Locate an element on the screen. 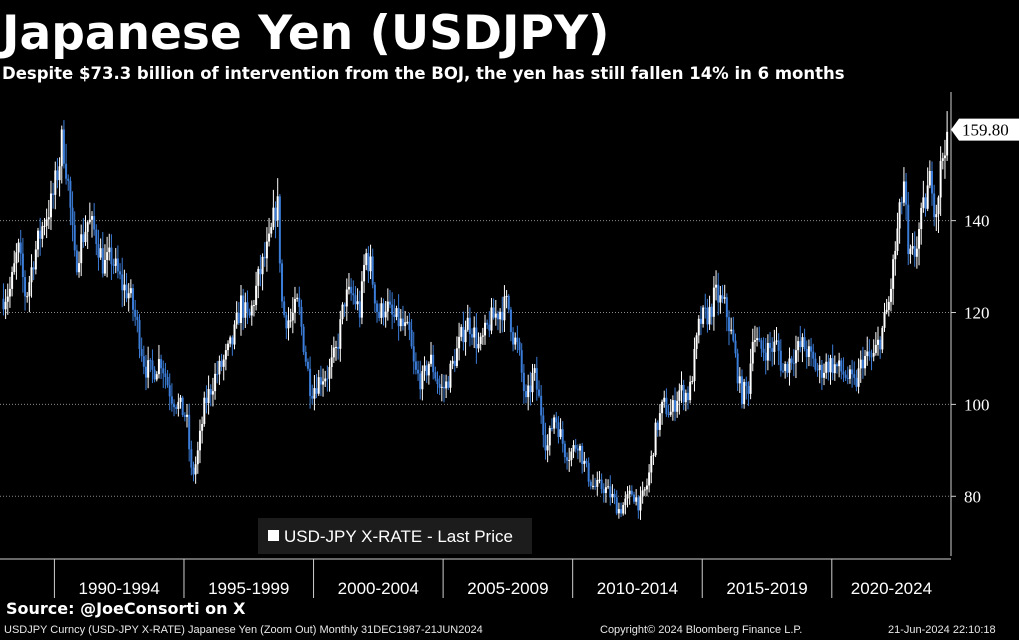 The image size is (1019, 640). x-period-label: 2000-2004 is located at coordinates (378, 588).